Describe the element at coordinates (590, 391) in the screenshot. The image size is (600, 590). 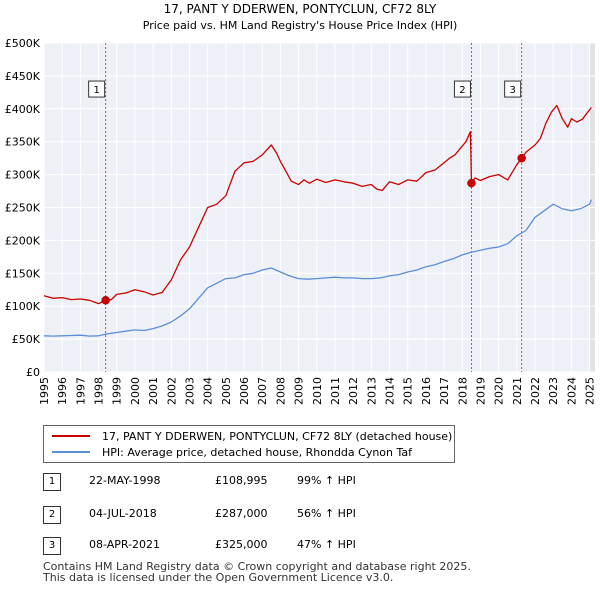
I see `x-tick-label: 2025` at that location.